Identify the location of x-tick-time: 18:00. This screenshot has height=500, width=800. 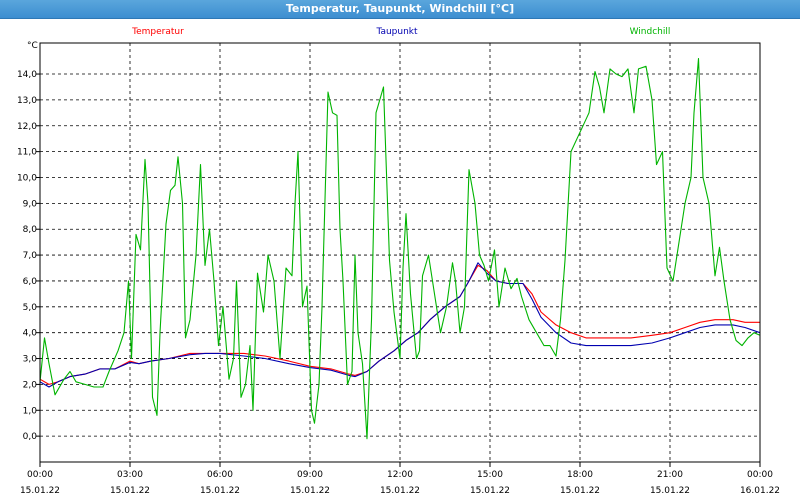
(580, 475).